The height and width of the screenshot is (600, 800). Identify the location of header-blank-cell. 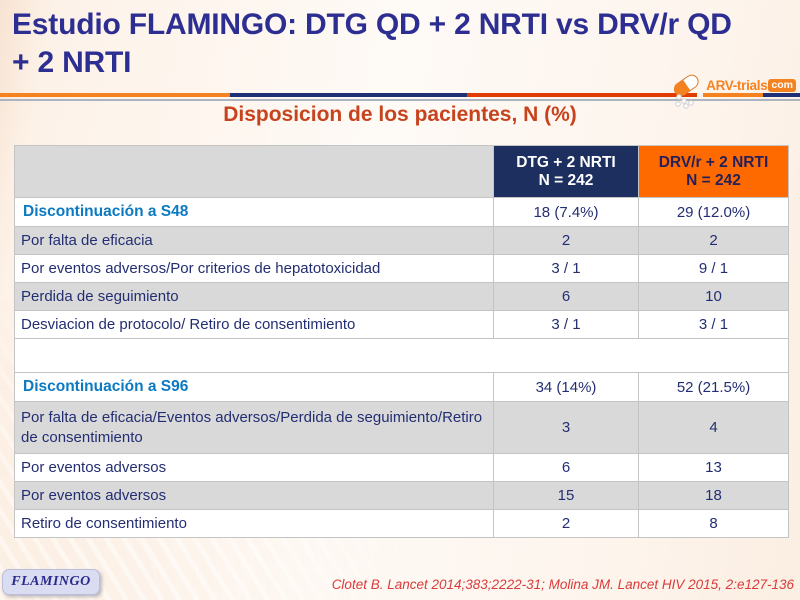
(254, 171).